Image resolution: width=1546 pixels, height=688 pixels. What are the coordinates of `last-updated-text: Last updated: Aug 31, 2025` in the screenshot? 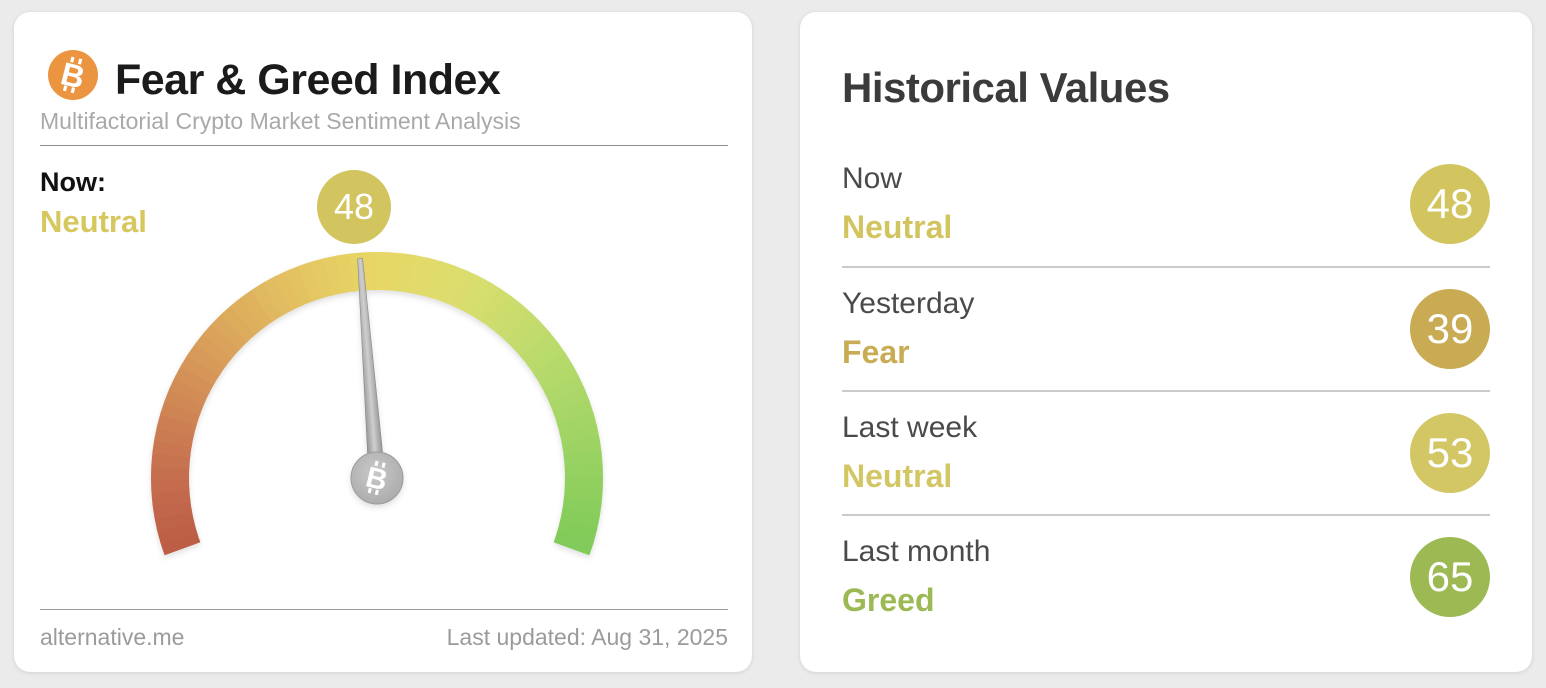 It's located at (587, 637).